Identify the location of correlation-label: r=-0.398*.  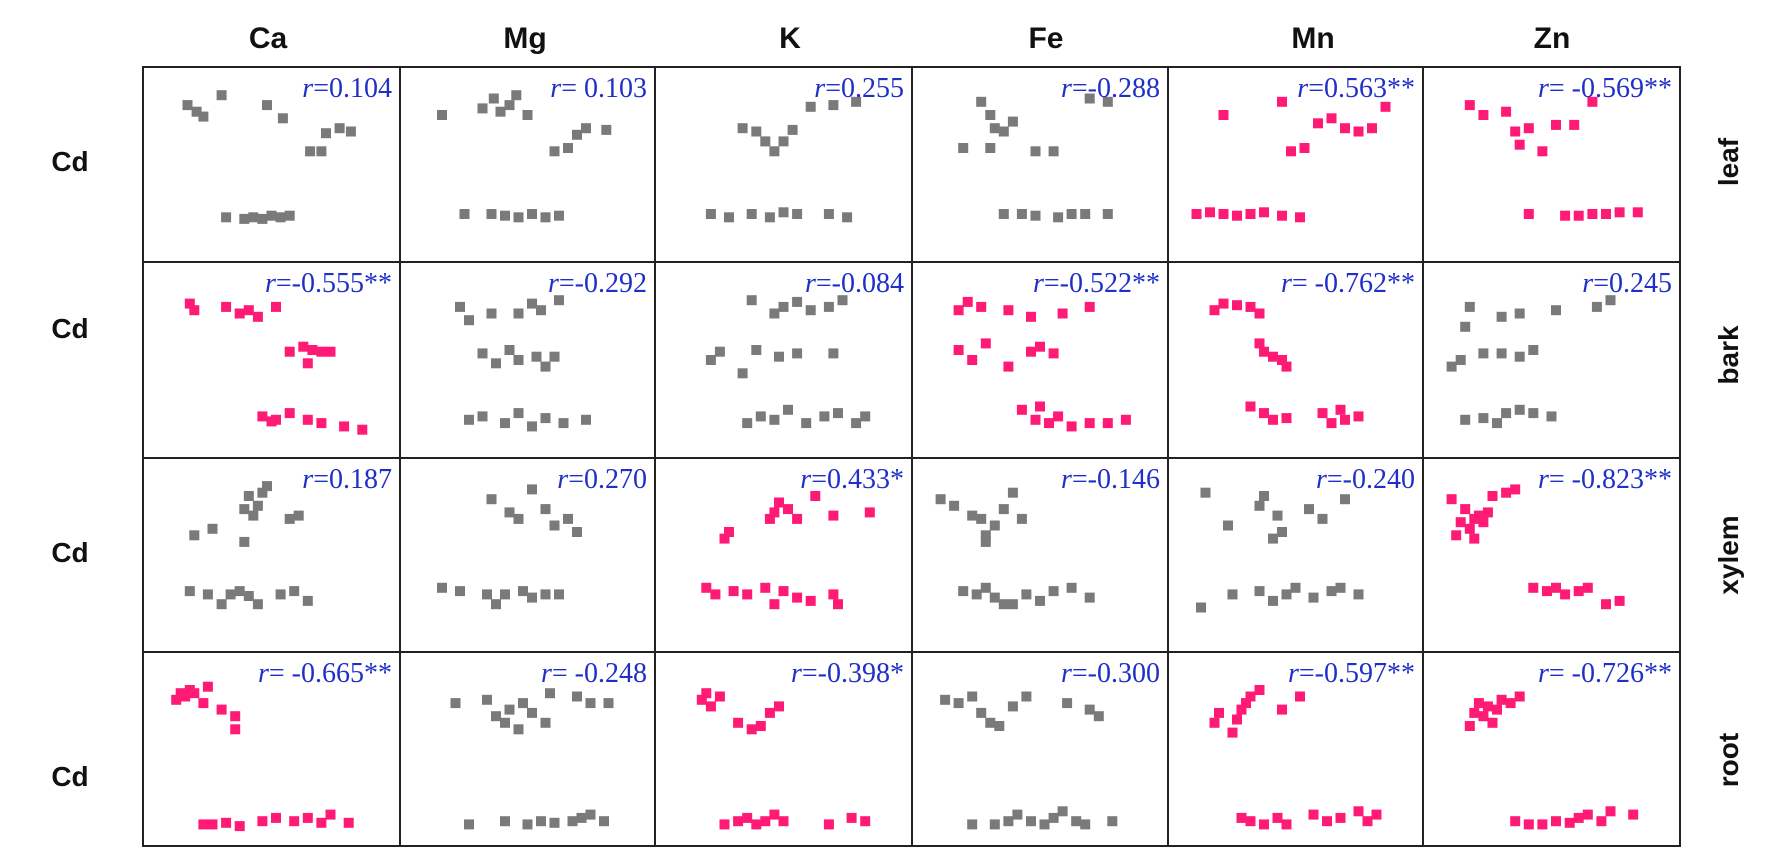
(847, 673).